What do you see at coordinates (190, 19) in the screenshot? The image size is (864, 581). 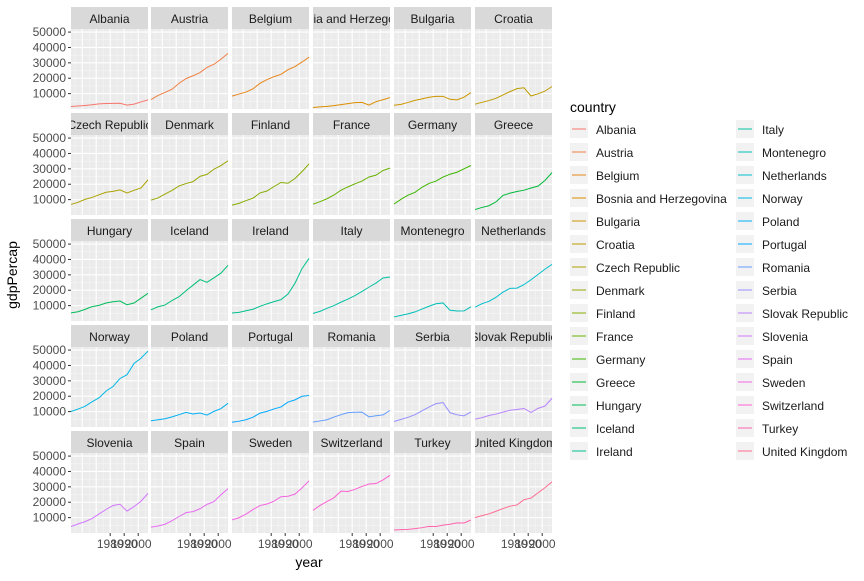 I see `facet-strip-label: Austria` at bounding box center [190, 19].